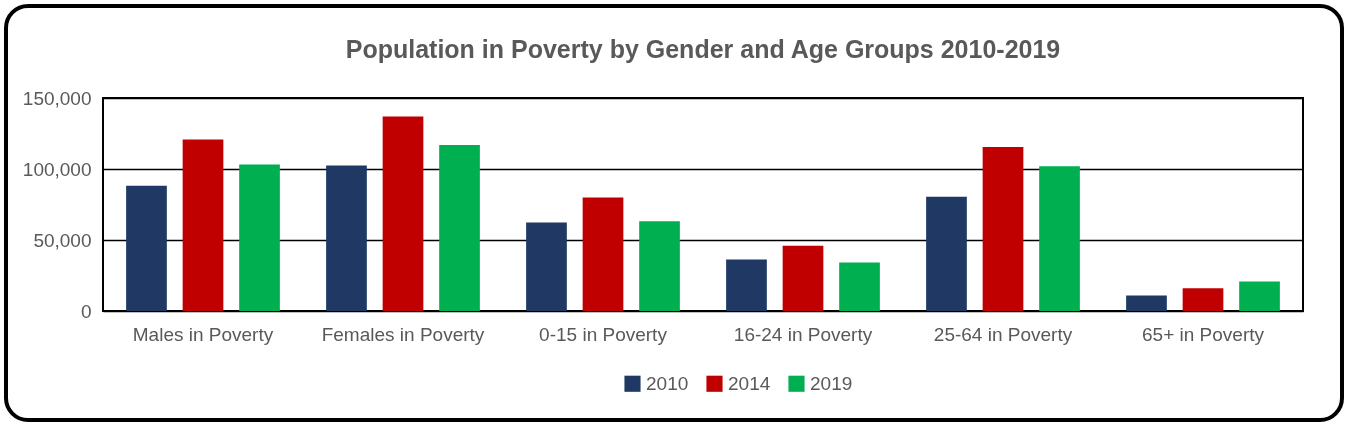 The width and height of the screenshot is (1356, 433). What do you see at coordinates (831, 383) in the screenshot?
I see `legend-label: 2019` at bounding box center [831, 383].